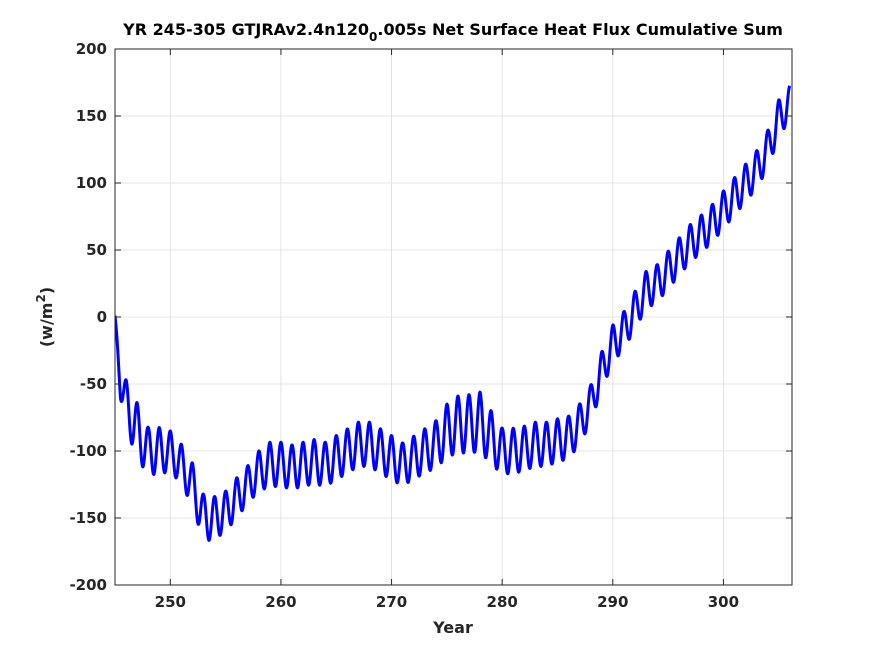 This screenshot has height=656, width=875. I want to click on y-axis-label-close: ), so click(46, 290).